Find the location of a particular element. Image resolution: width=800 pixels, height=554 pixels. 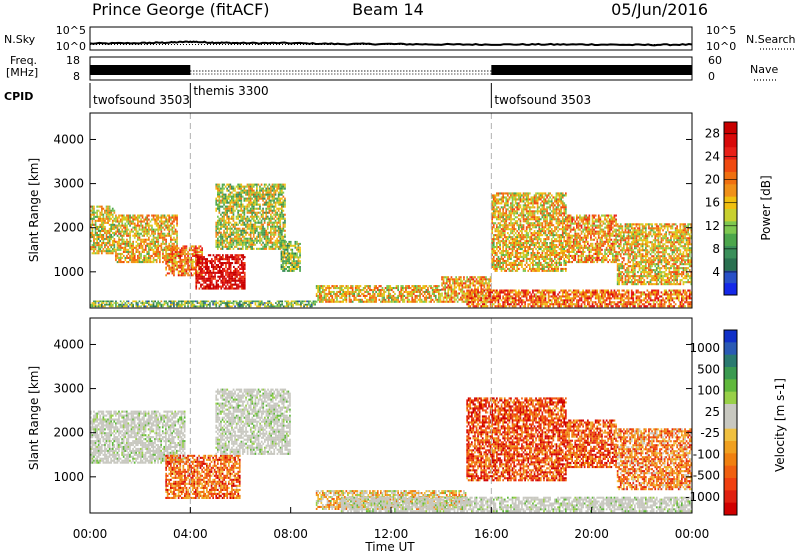

frequency-panel: Freq. [MHz] 18 8 60 0 Nave is located at coordinates (392, 68).